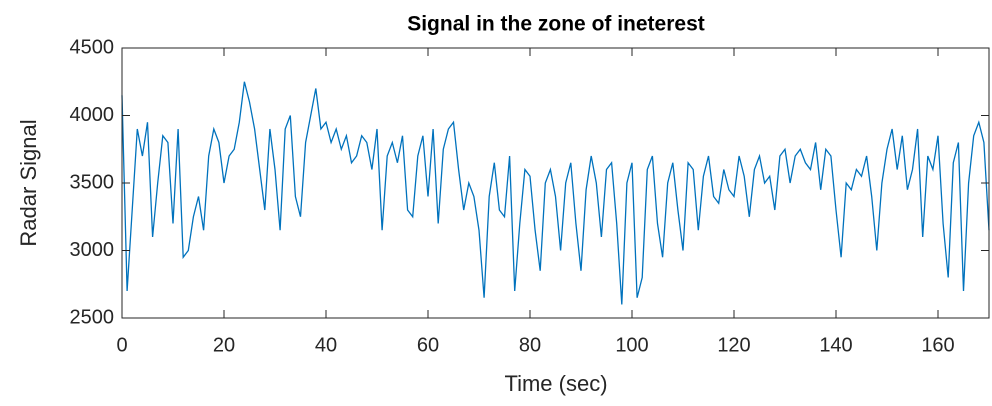 The height and width of the screenshot is (406, 992). What do you see at coordinates (556, 24) in the screenshot?
I see `chart-title: Signal in the zone of ineterest` at bounding box center [556, 24].